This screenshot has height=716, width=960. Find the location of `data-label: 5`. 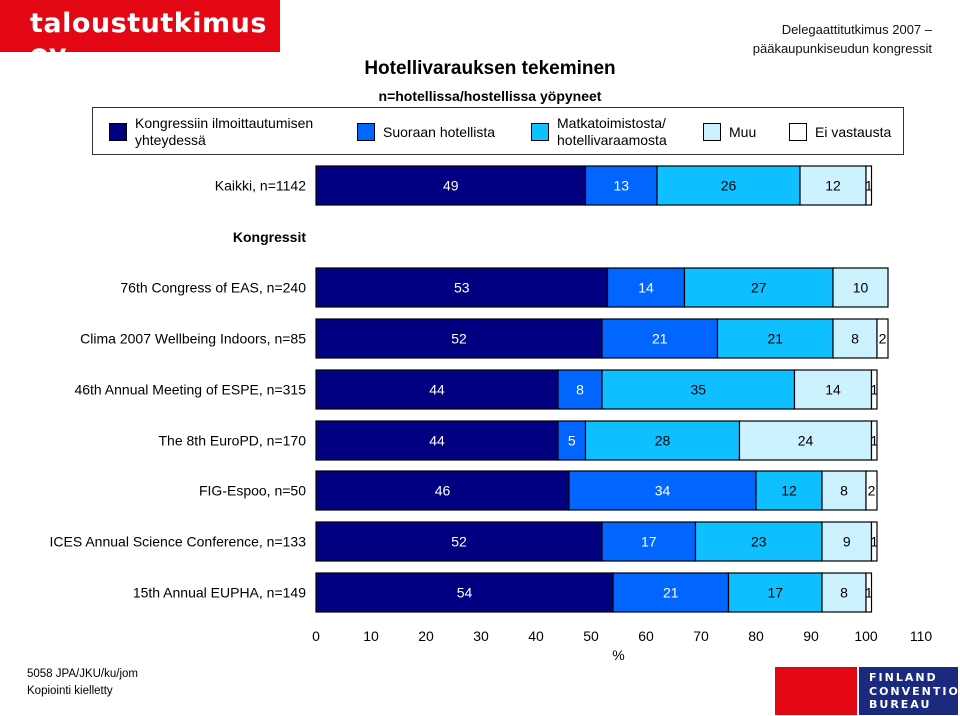

data-label: 5 is located at coordinates (572, 441).